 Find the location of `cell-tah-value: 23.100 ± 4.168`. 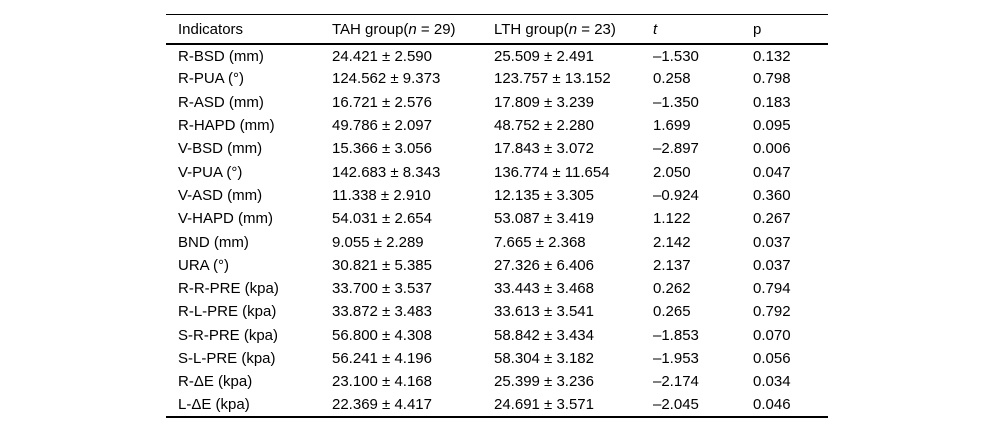

cell-tah-value: 23.100 ± 4.168 is located at coordinates (382, 382).